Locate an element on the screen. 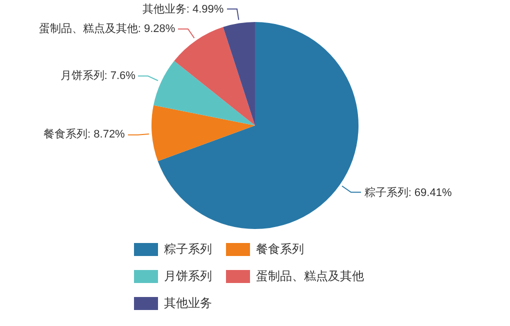  data-label: 蛋制品、糕点及其他: 9.28% is located at coordinates (107, 28).